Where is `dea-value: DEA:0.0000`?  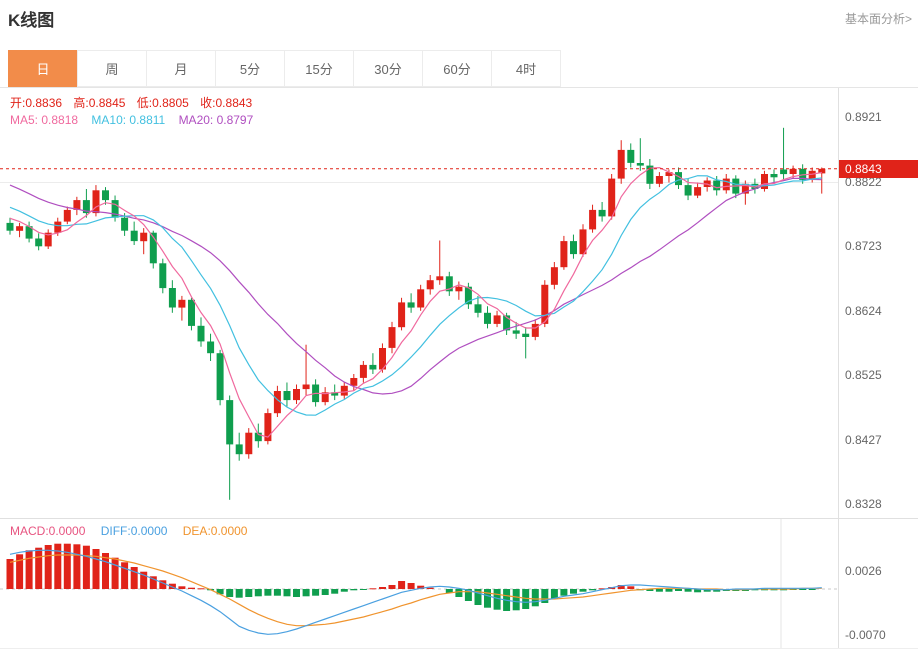
dea-value: DEA:0.0000 is located at coordinates (215, 531).